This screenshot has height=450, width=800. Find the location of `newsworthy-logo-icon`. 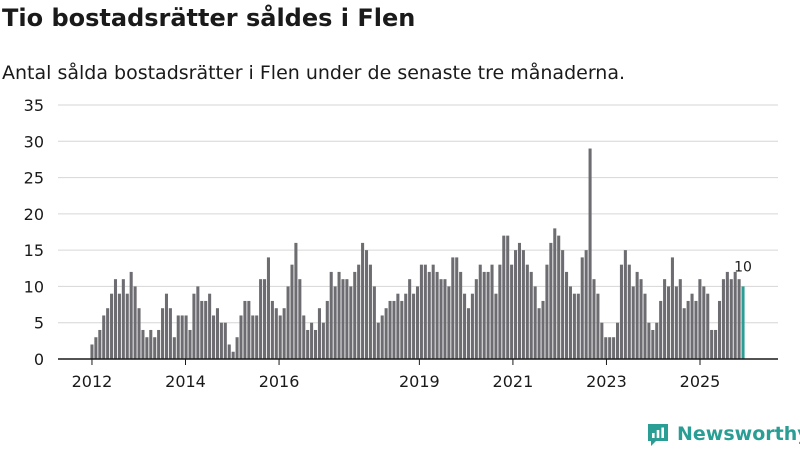

newsworthy-logo-icon is located at coordinates (658, 435).